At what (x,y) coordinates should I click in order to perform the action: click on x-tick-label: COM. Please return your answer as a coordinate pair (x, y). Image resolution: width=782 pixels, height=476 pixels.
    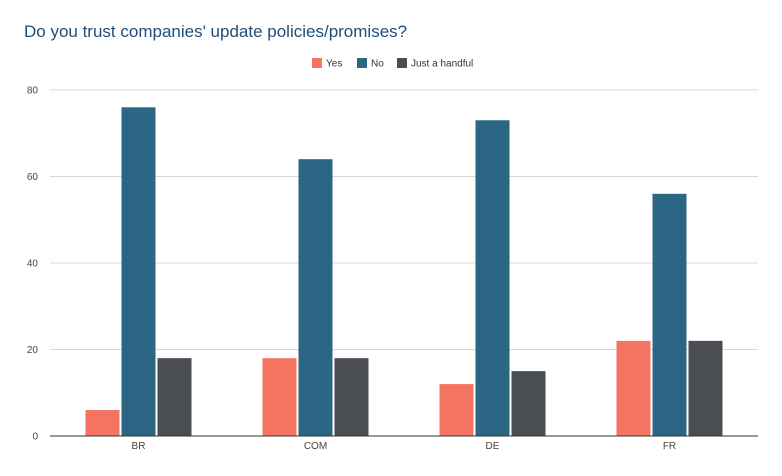
    Looking at the image, I should click on (315, 446).